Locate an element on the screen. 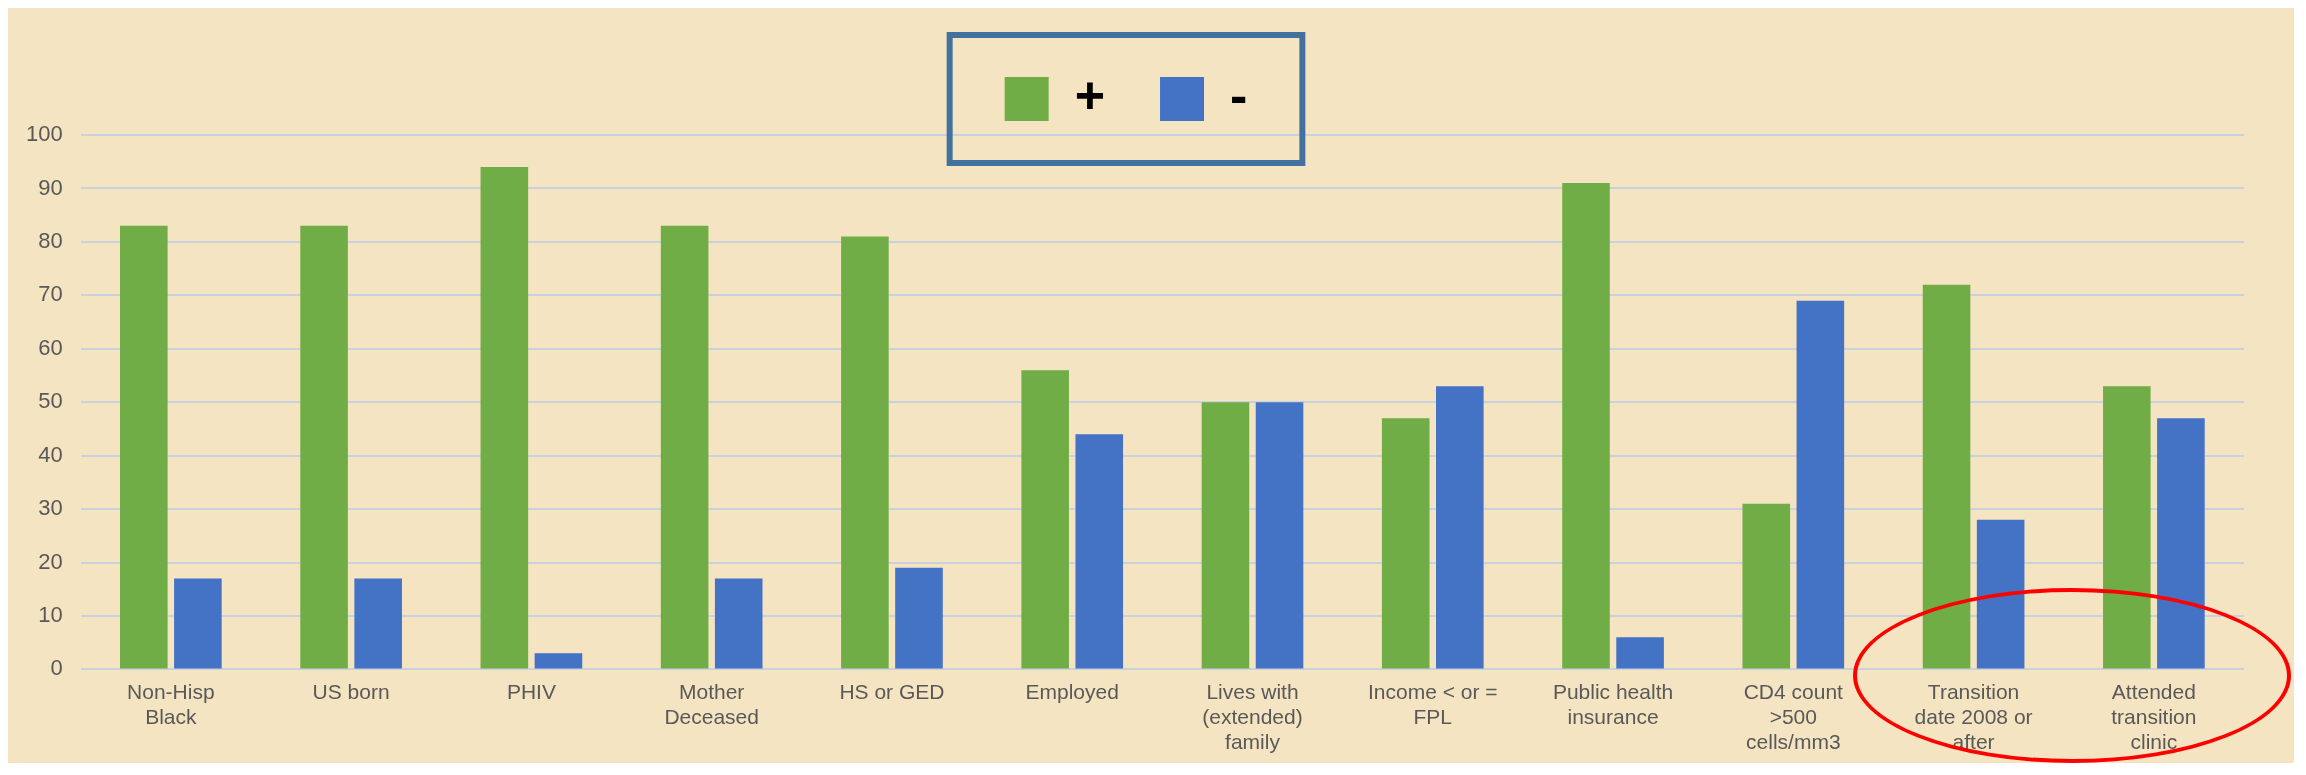  x-tick-label: Non-Hisp Black is located at coordinates (171, 703).